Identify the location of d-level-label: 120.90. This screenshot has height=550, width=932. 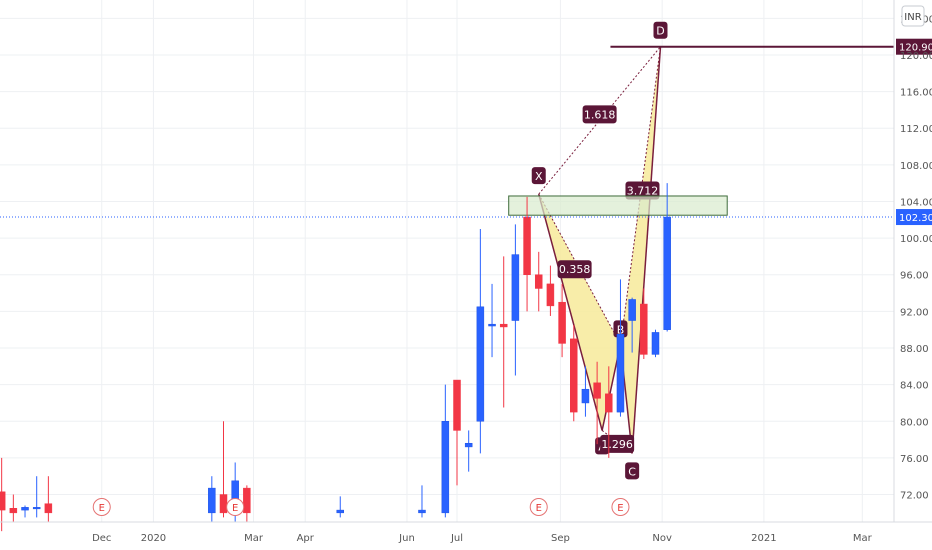
(915, 48).